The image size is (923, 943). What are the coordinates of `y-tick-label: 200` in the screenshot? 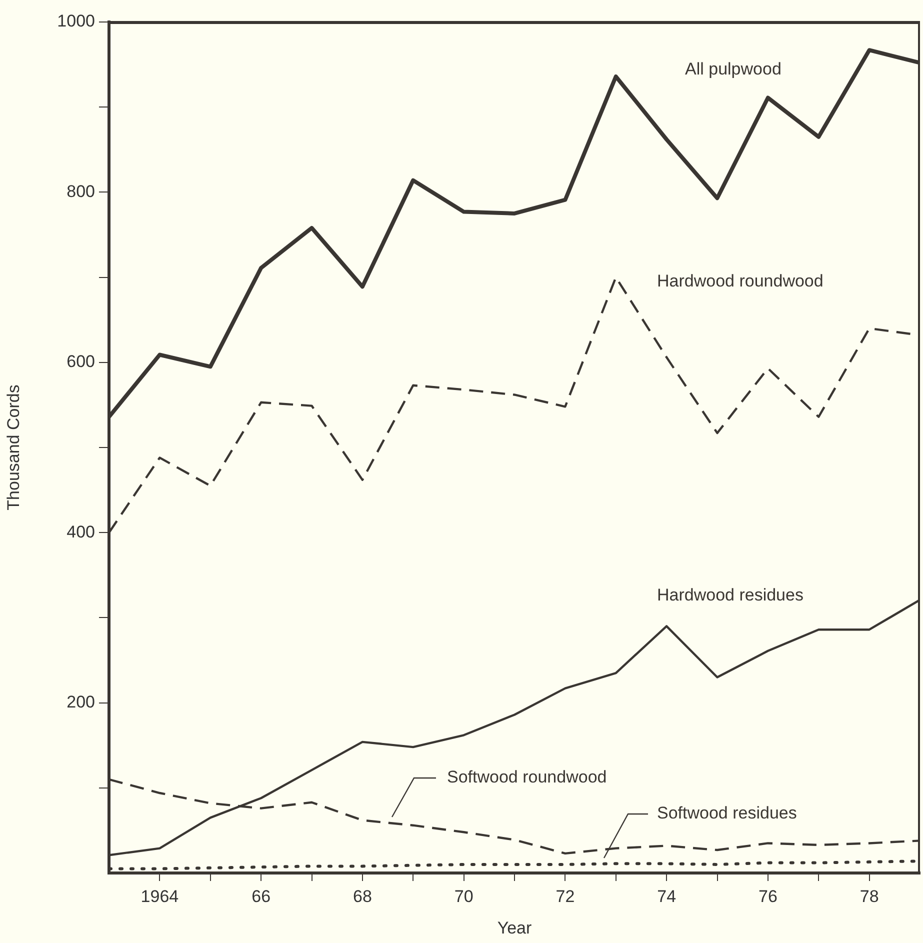 It's located at (80, 702).